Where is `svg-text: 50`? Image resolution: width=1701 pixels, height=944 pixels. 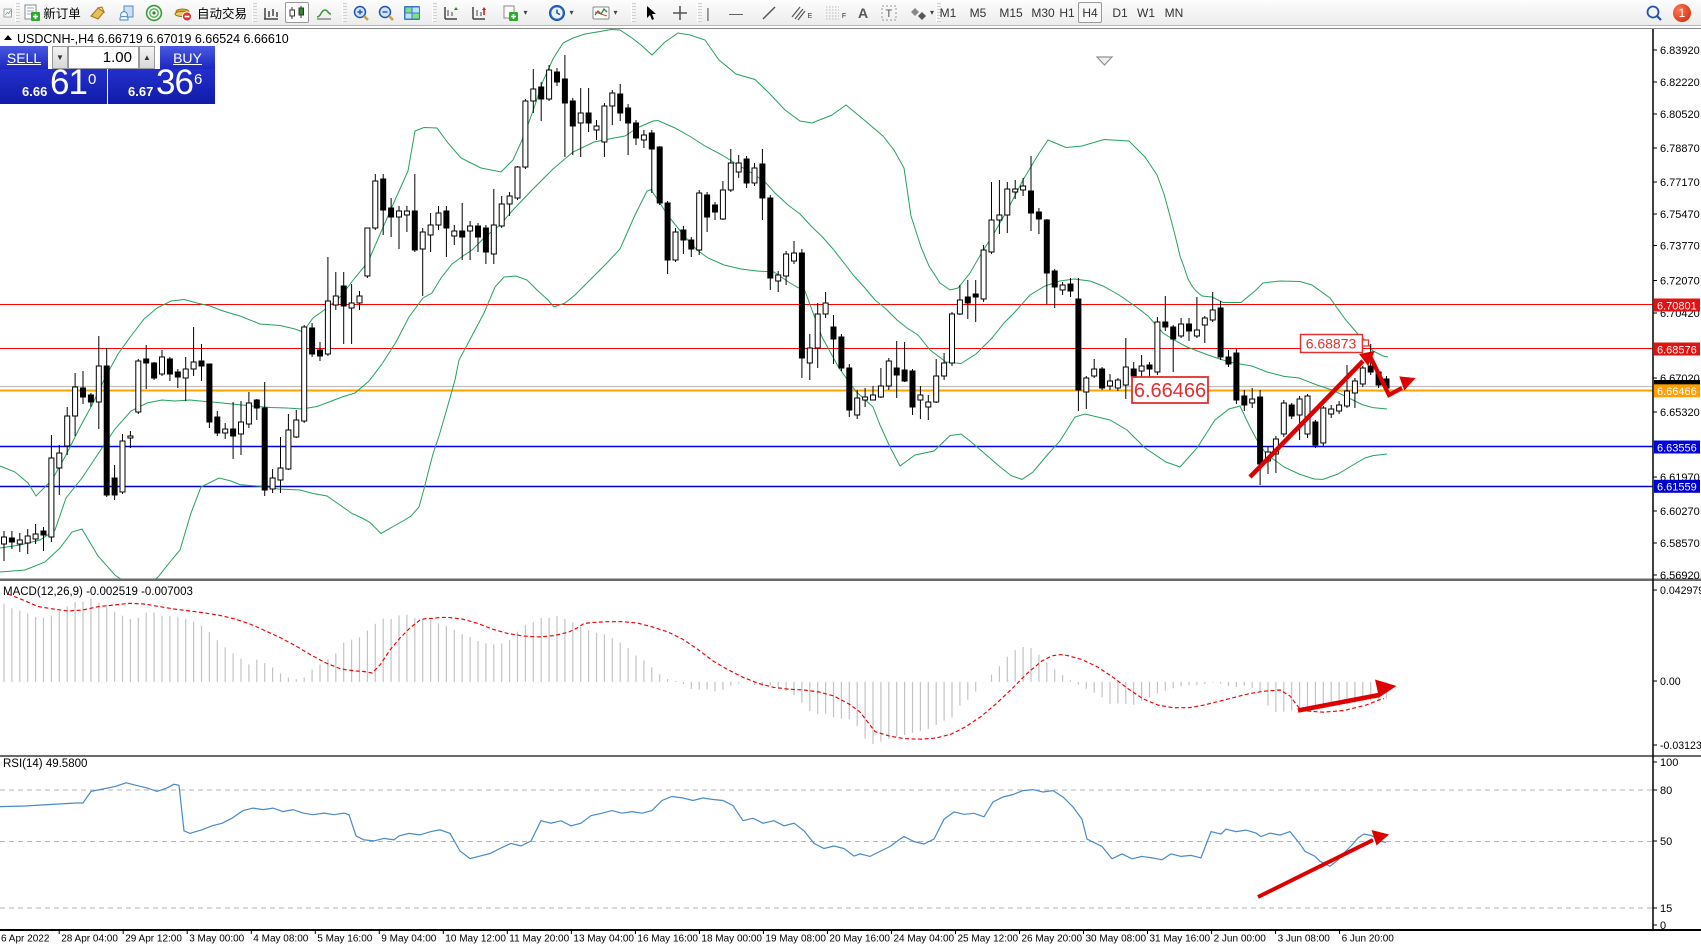
svg-text: 50 is located at coordinates (1666, 842).